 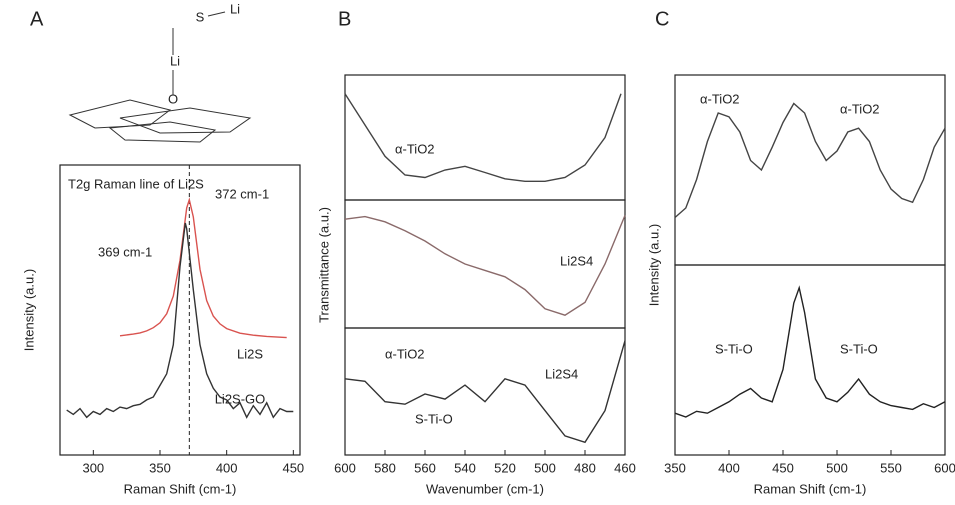 I want to click on panel-label: B, so click(x=344, y=19).